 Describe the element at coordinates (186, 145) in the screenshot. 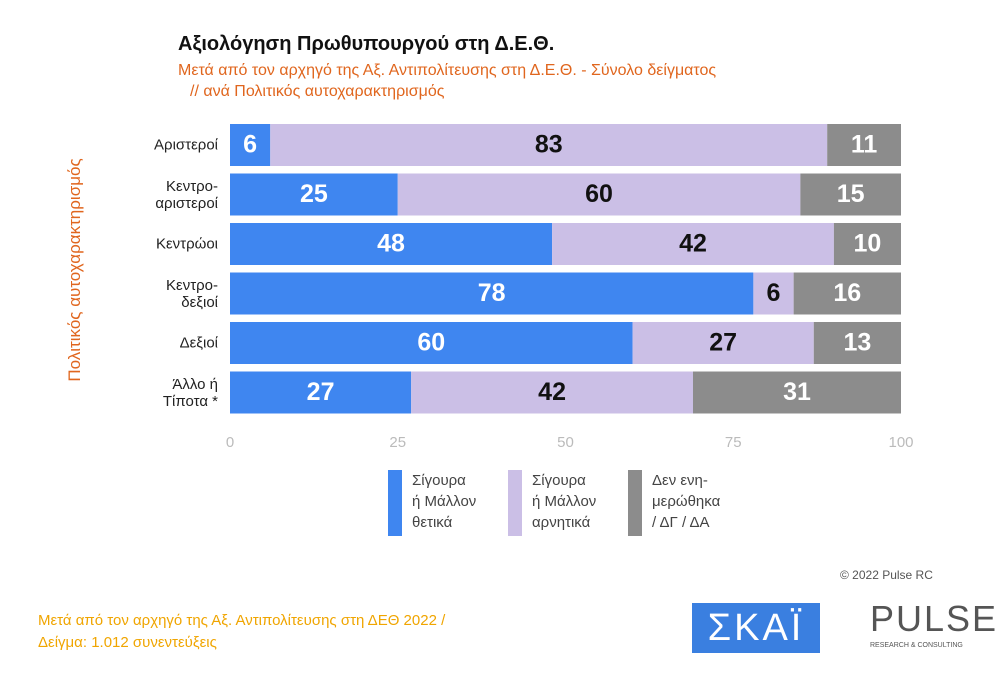

I see `y-tick-label: Αριστεροί` at that location.